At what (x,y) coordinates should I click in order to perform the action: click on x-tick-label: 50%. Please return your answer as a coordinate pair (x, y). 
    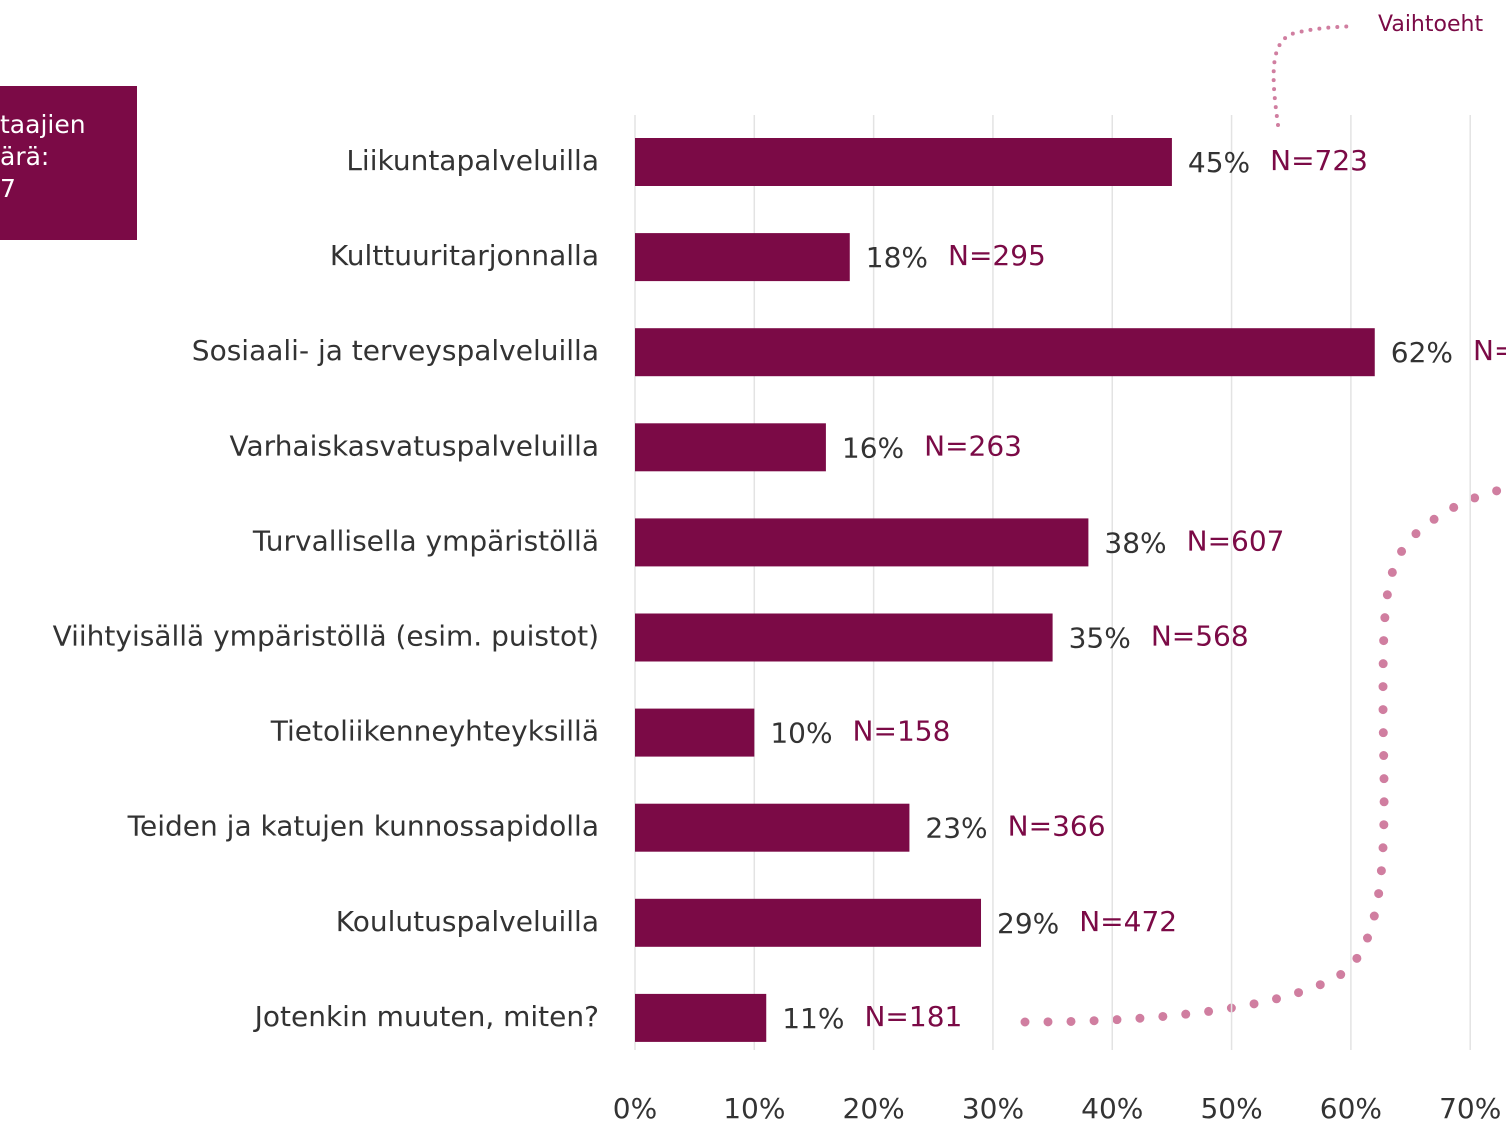
    Looking at the image, I should click on (1231, 1108).